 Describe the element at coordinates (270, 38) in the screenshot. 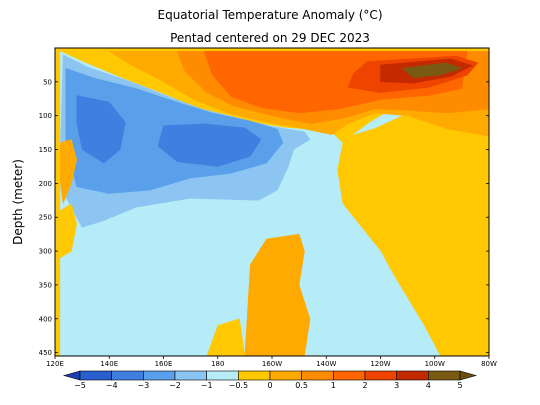

I see `chart-subtitle: Pentad centered on 29 DEC 2023` at that location.